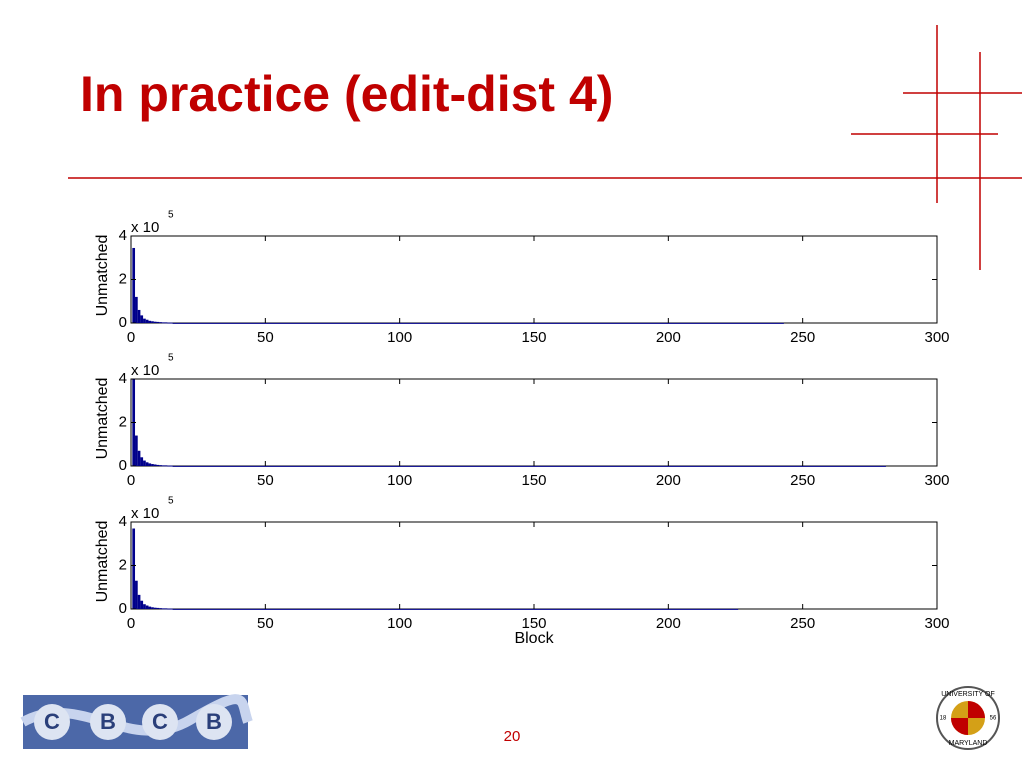 This screenshot has width=1024, height=768. I want to click on x-axis-label: Block, so click(534, 638).